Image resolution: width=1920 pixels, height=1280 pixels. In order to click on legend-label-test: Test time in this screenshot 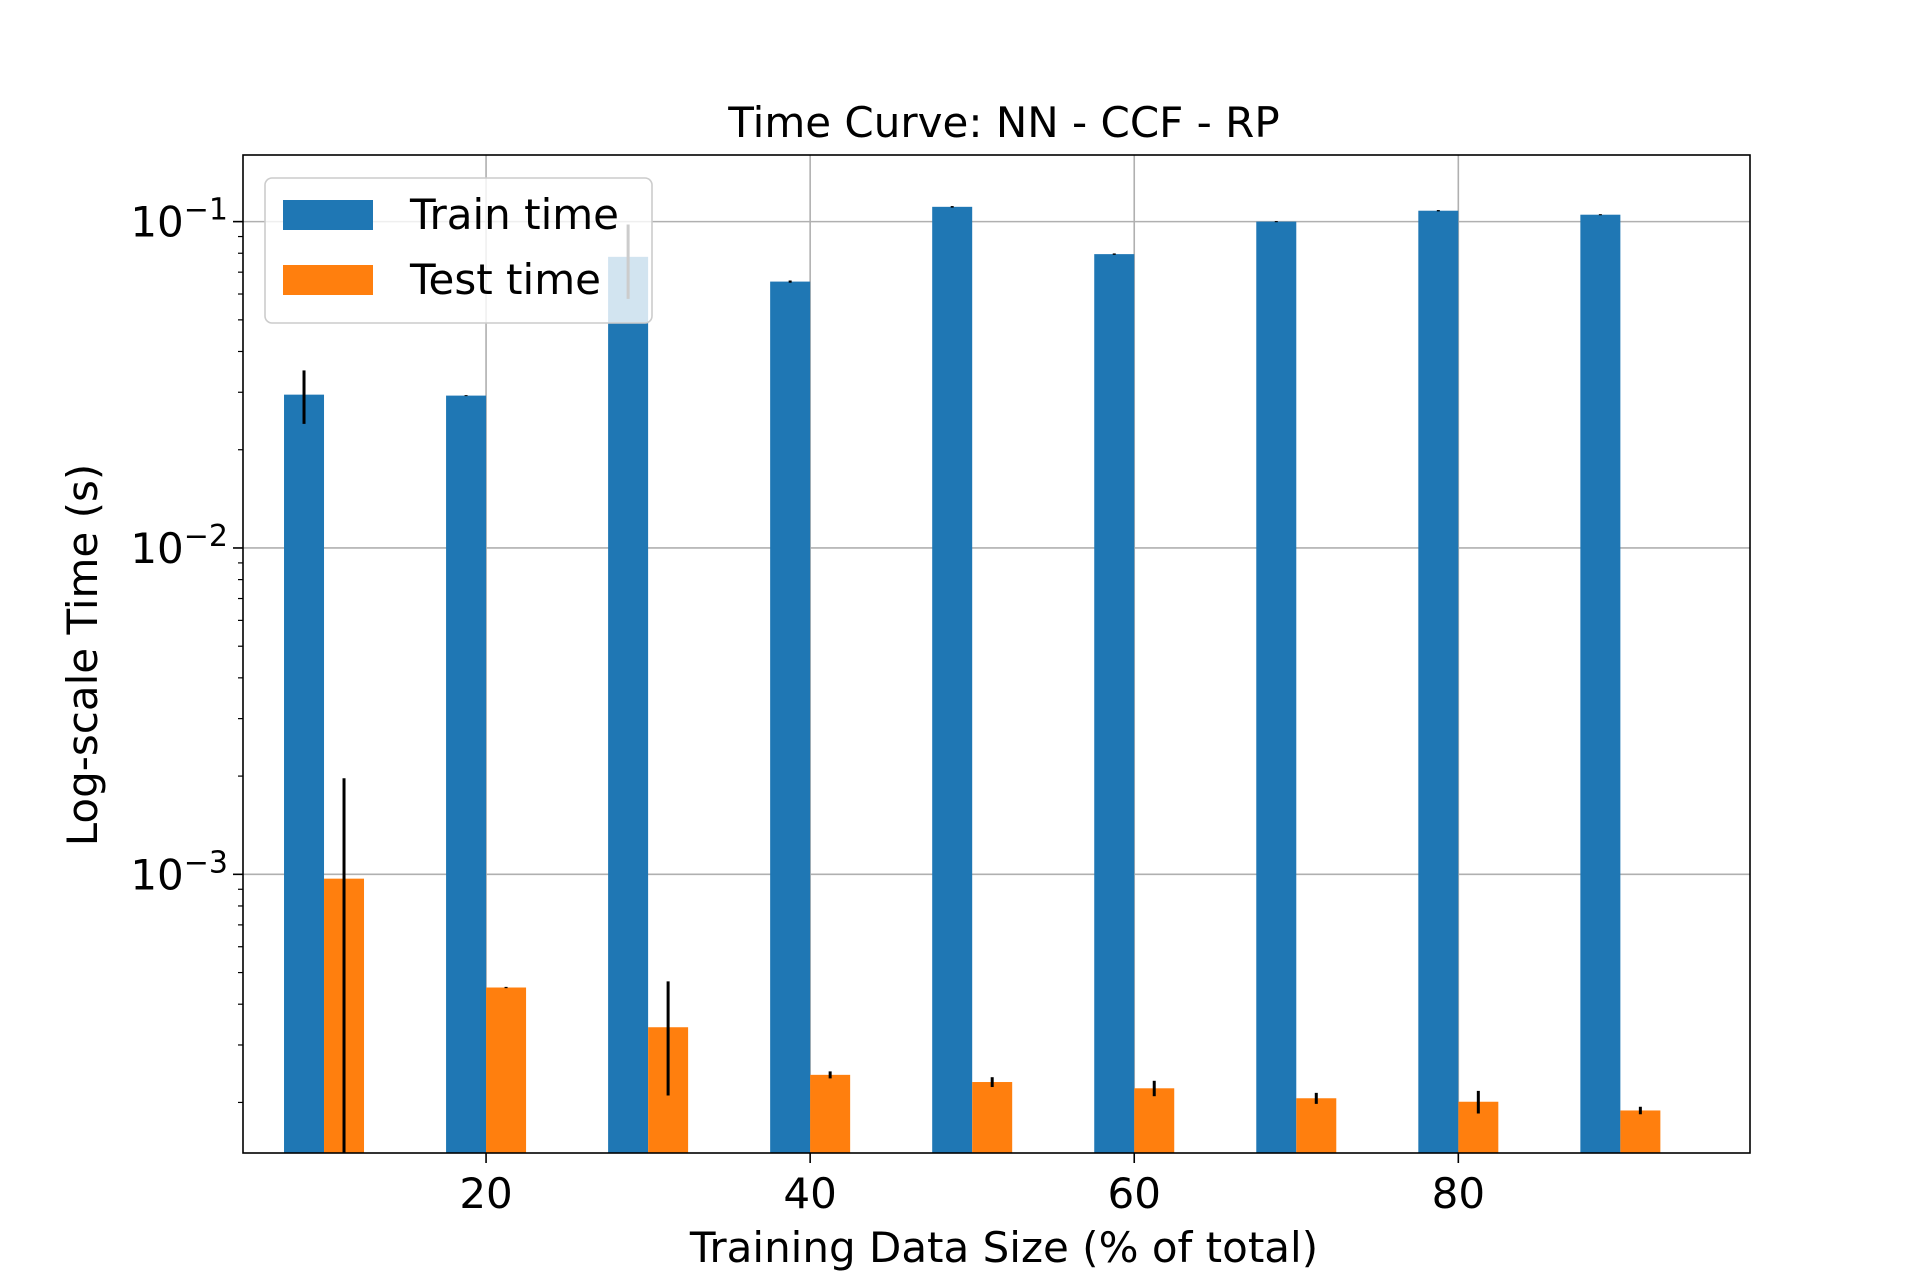, I will do `click(505, 279)`.